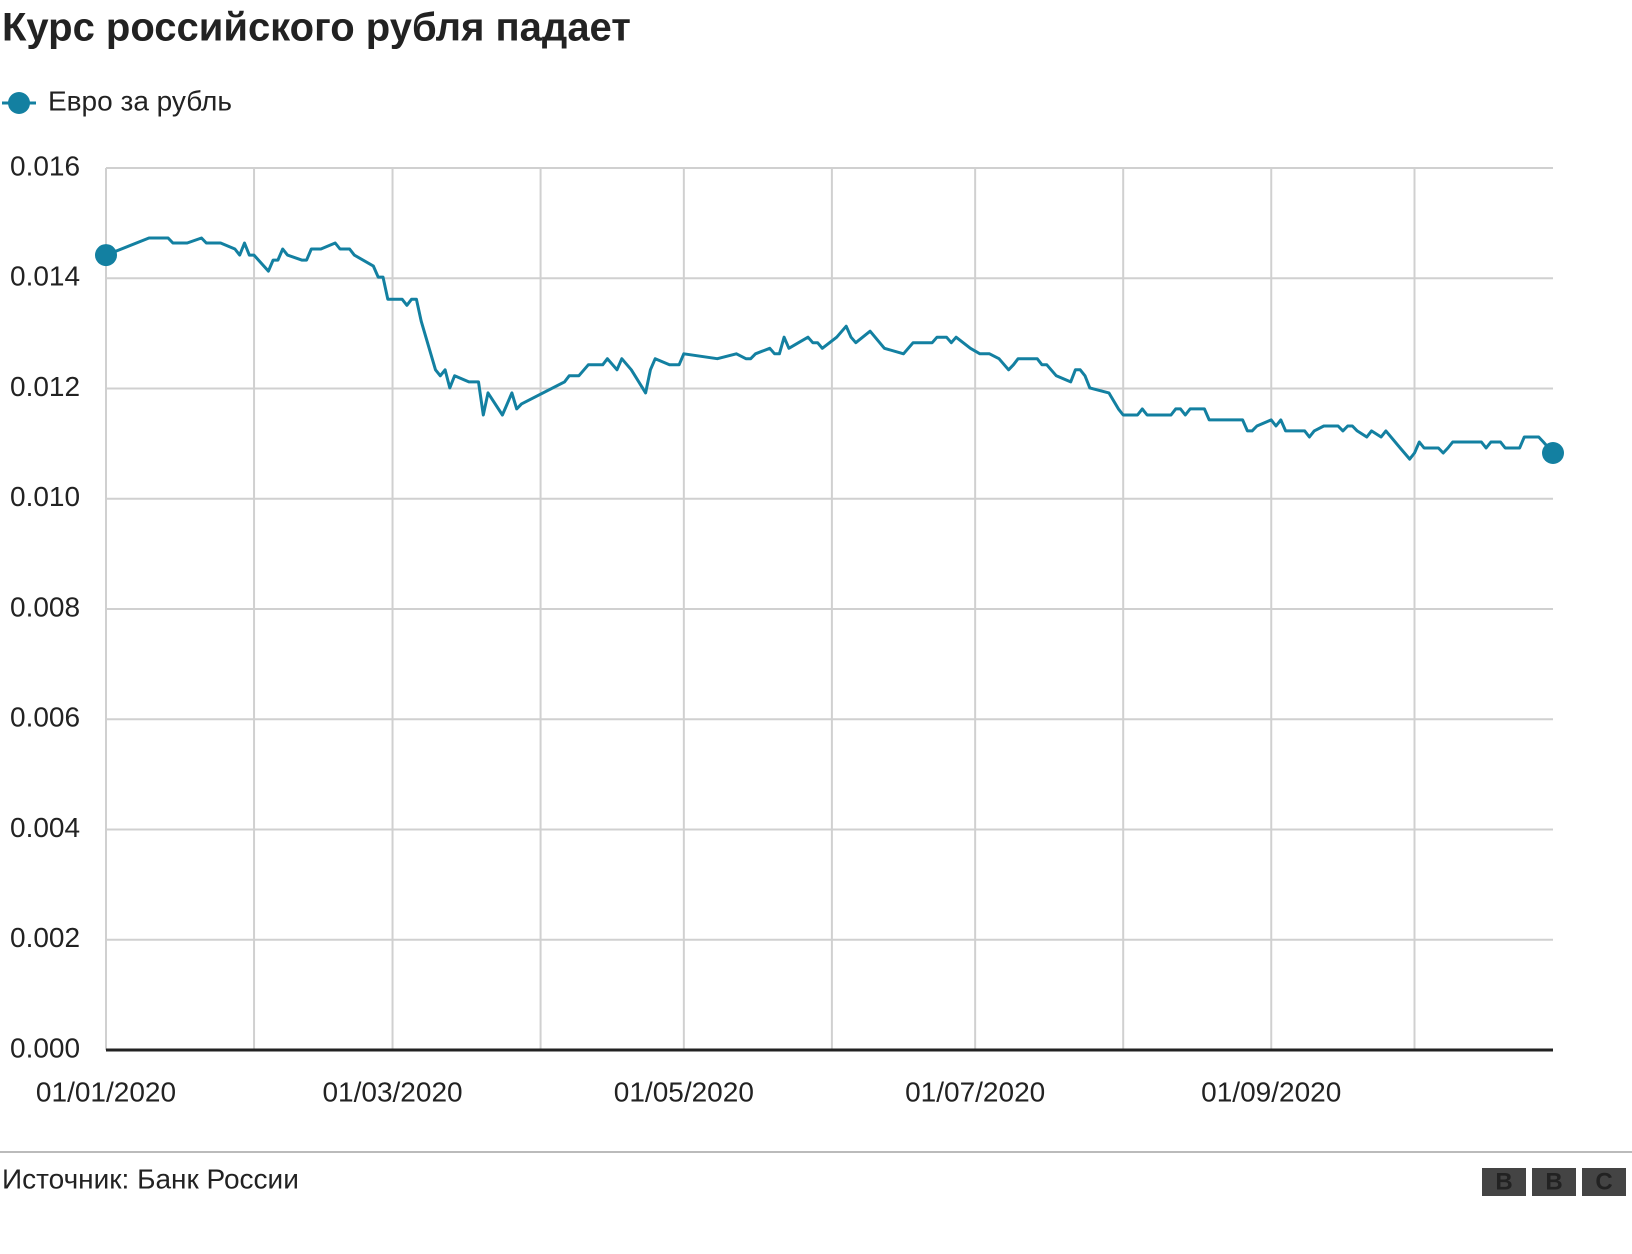 Image resolution: width=1632 pixels, height=1254 pixels. Describe the element at coordinates (45, 276) in the screenshot. I see `y-tick-label: 0.014` at that location.